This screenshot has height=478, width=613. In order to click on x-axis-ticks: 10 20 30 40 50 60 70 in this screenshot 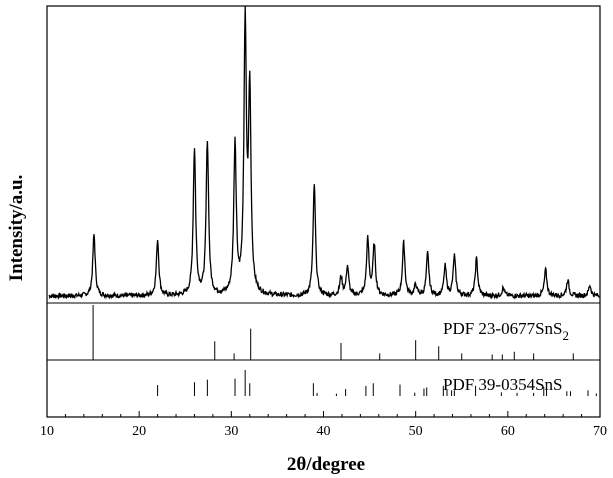, I will do `click(323, 425)`.